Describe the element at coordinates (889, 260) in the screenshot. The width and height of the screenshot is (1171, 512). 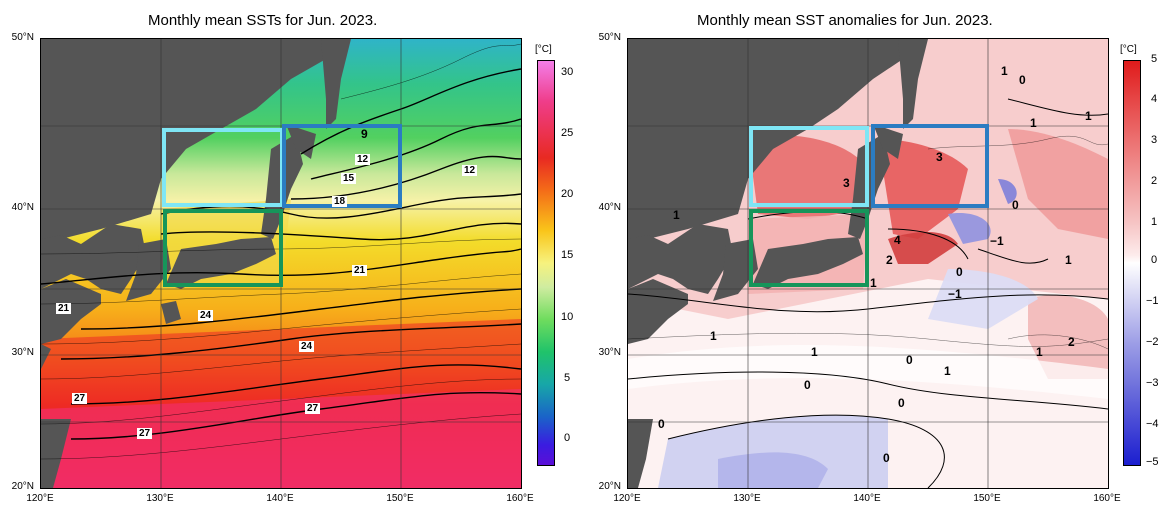
I see `anomaly-contour-label-2: 2` at that location.